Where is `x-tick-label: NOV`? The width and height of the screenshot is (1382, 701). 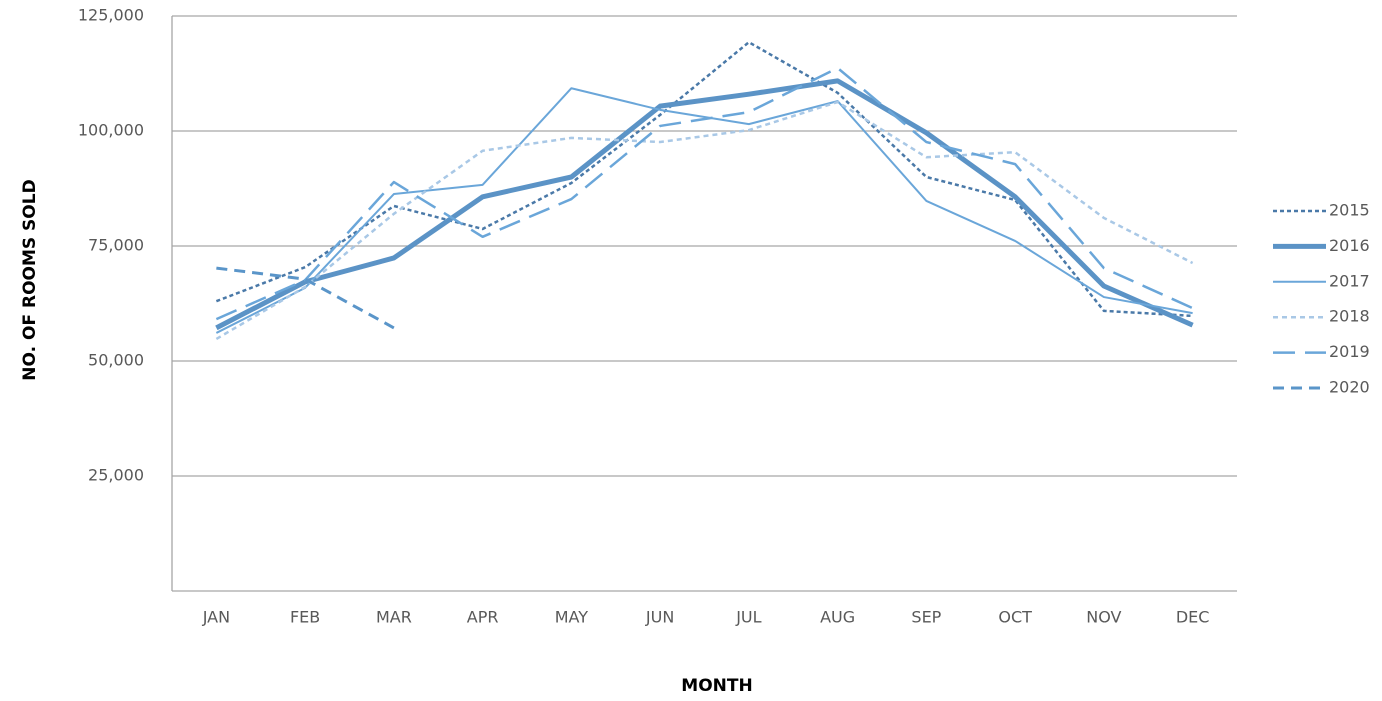 x-tick-label: NOV is located at coordinates (1103, 617).